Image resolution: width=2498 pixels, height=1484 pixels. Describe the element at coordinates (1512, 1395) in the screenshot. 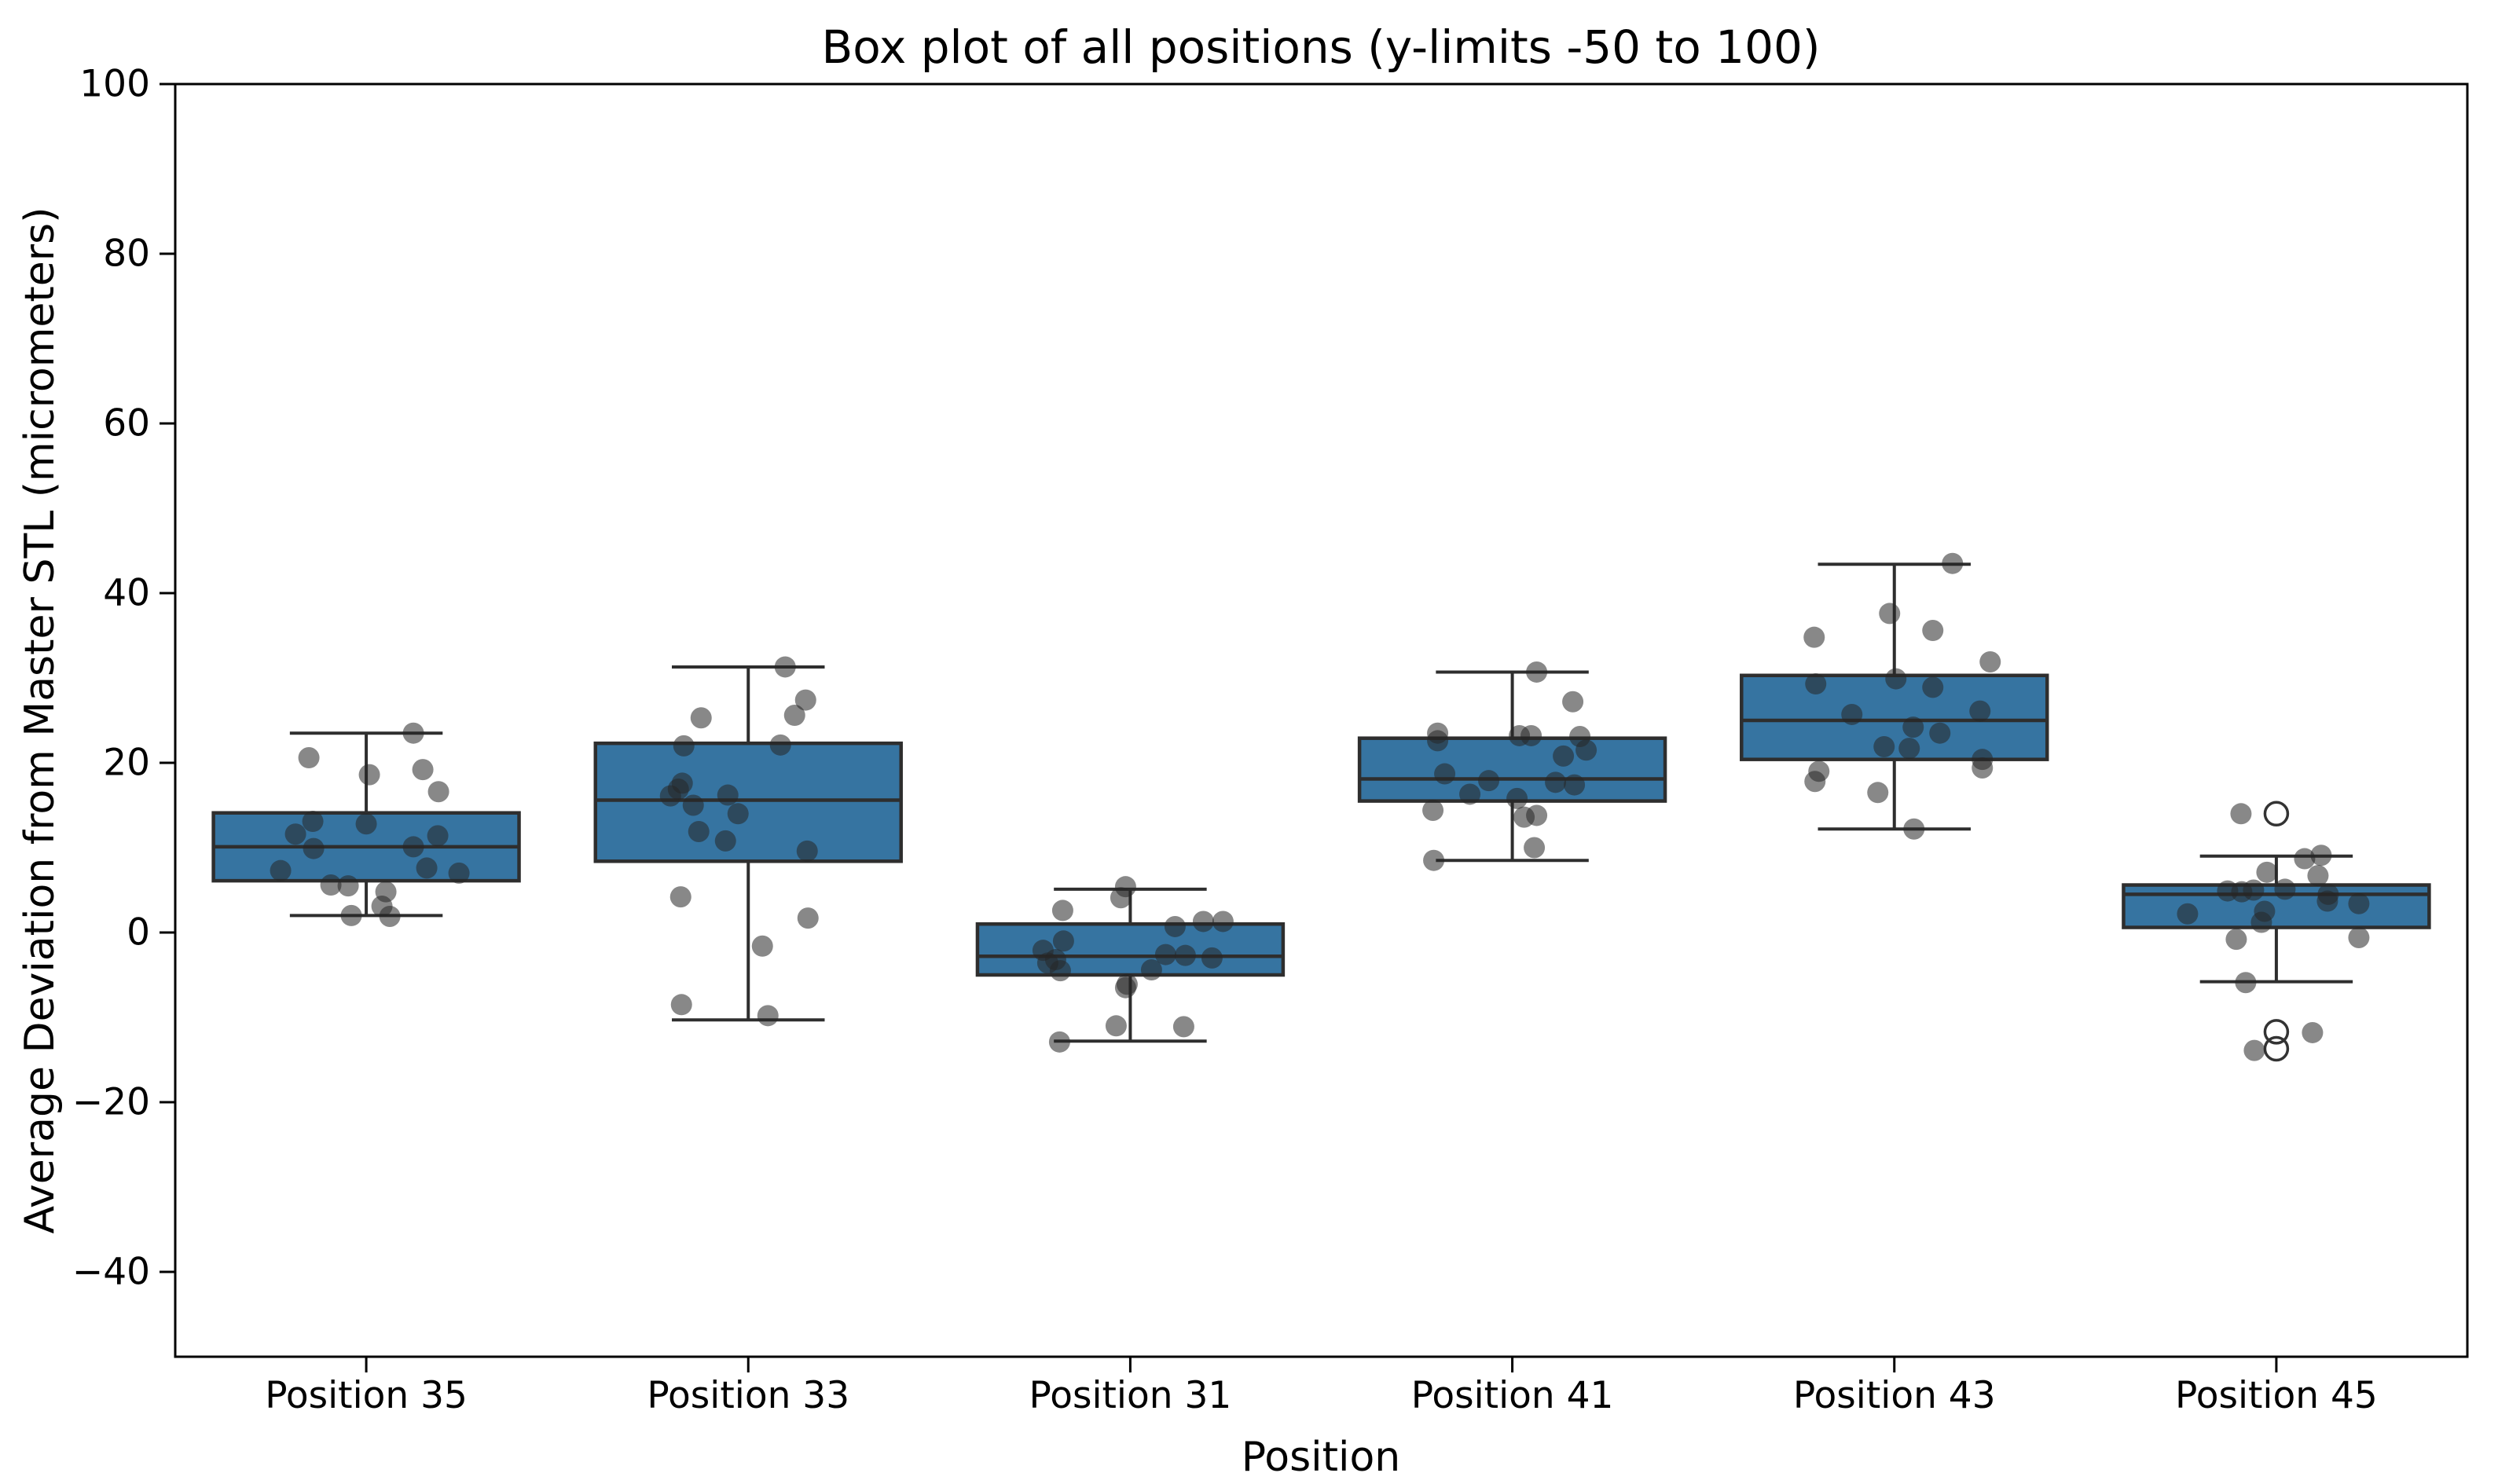

I see `x-tick-label: Position 41` at that location.